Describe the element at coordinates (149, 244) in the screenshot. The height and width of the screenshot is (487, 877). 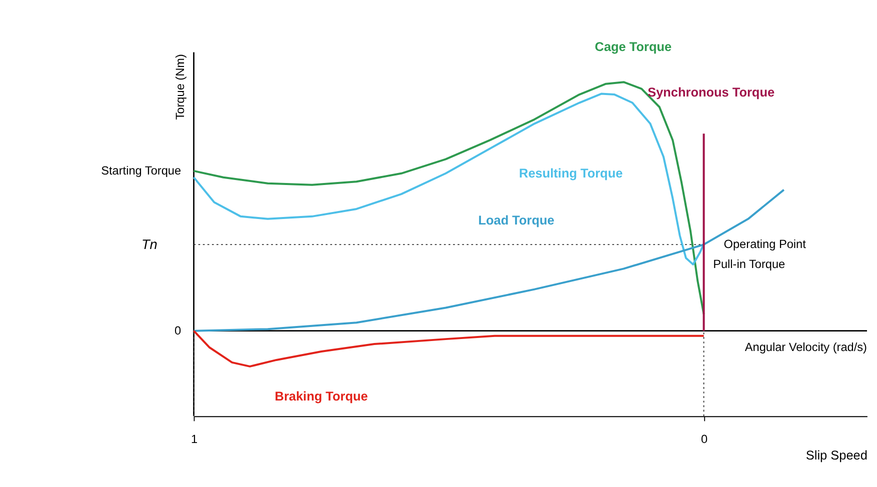
I see `ref-line-label: Tn` at that location.